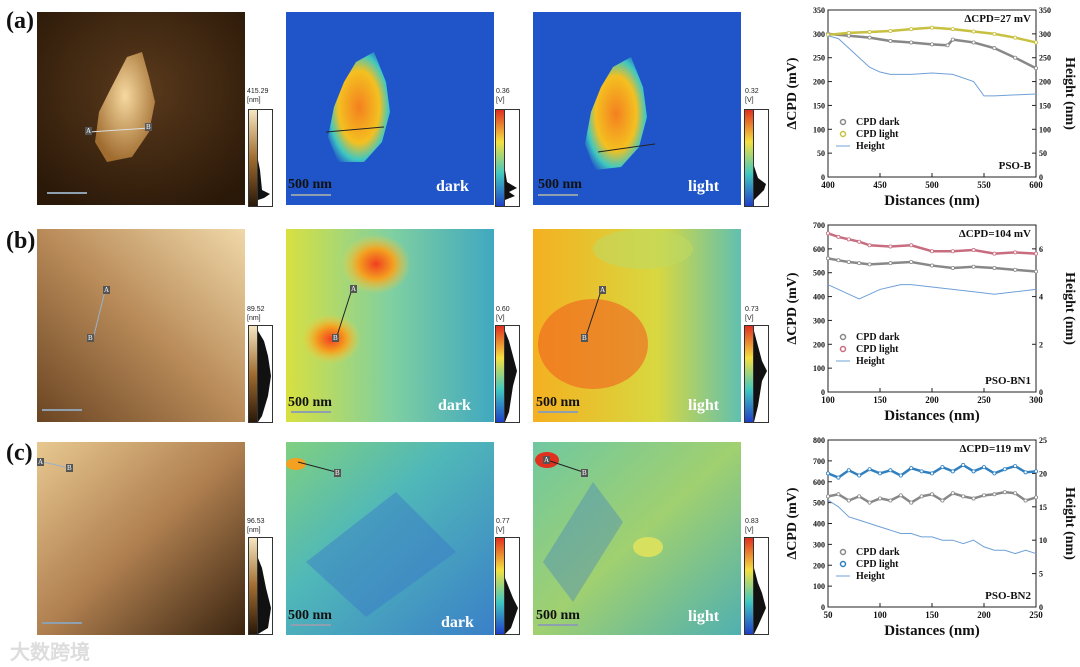  What do you see at coordinates (1045, 58) in the screenshot?
I see `y2-tick-label: 250` at bounding box center [1045, 58].